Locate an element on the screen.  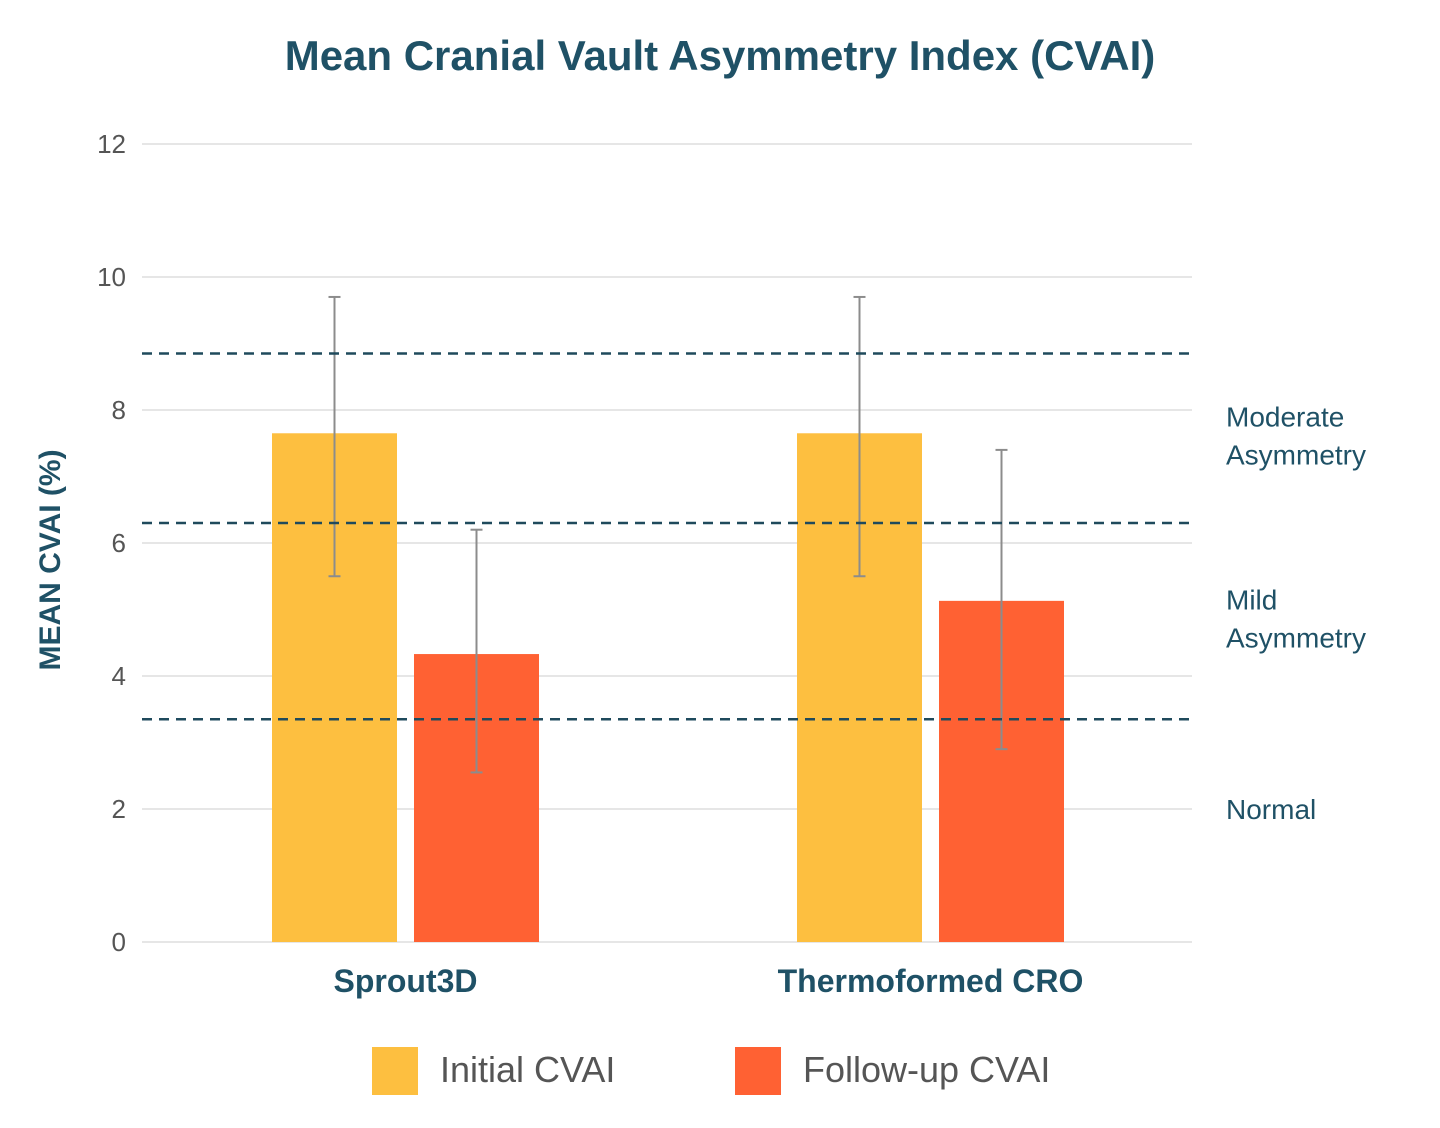
y-tick-label: 6 is located at coordinates (119, 543).